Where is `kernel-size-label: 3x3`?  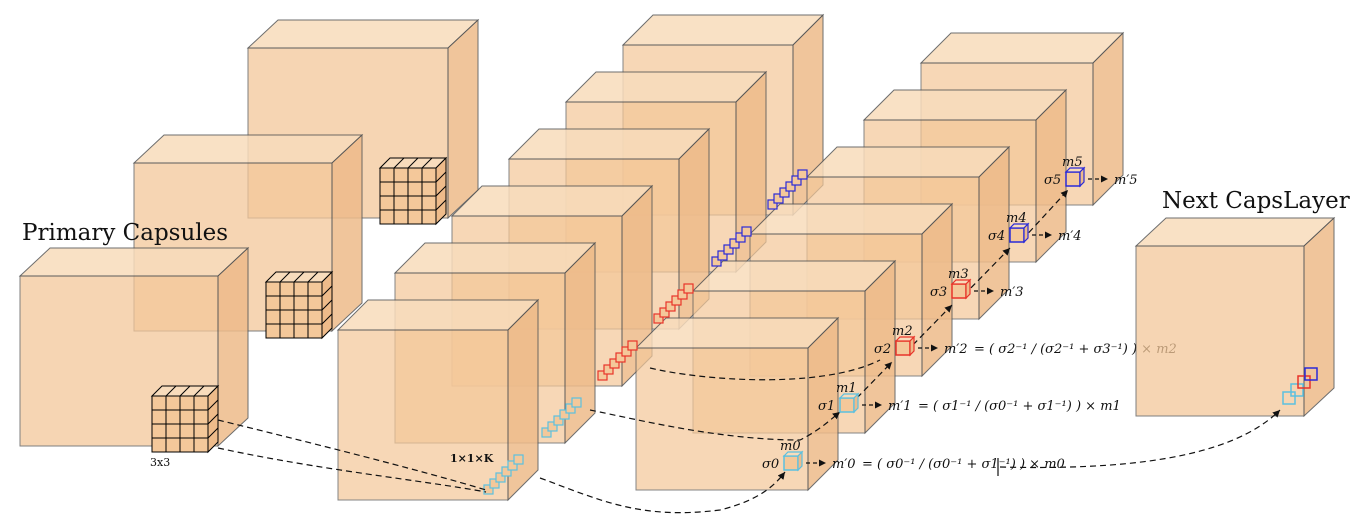 kernel-size-label: 3x3 is located at coordinates (160, 462).